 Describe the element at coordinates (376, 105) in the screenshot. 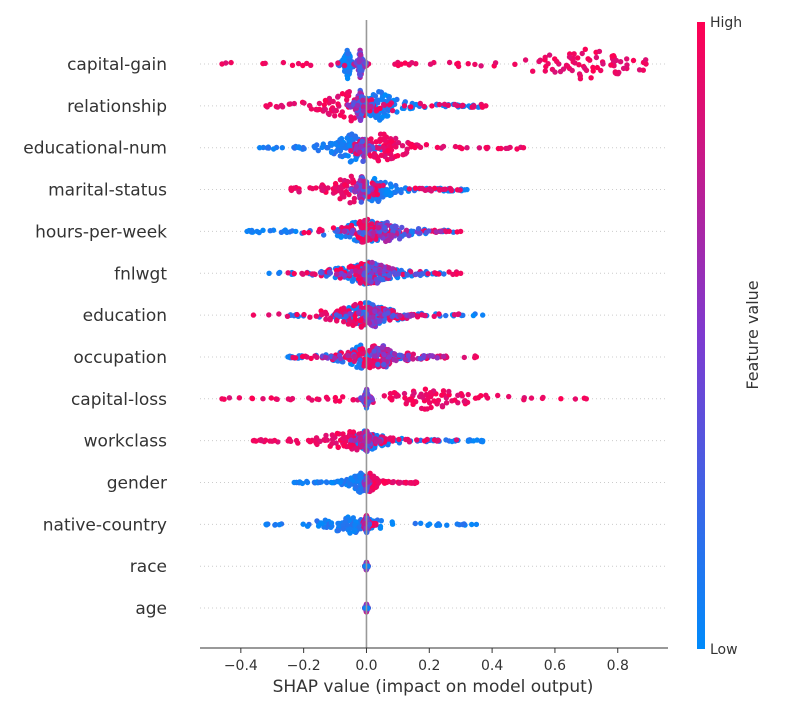

I see `points-relationship` at that location.